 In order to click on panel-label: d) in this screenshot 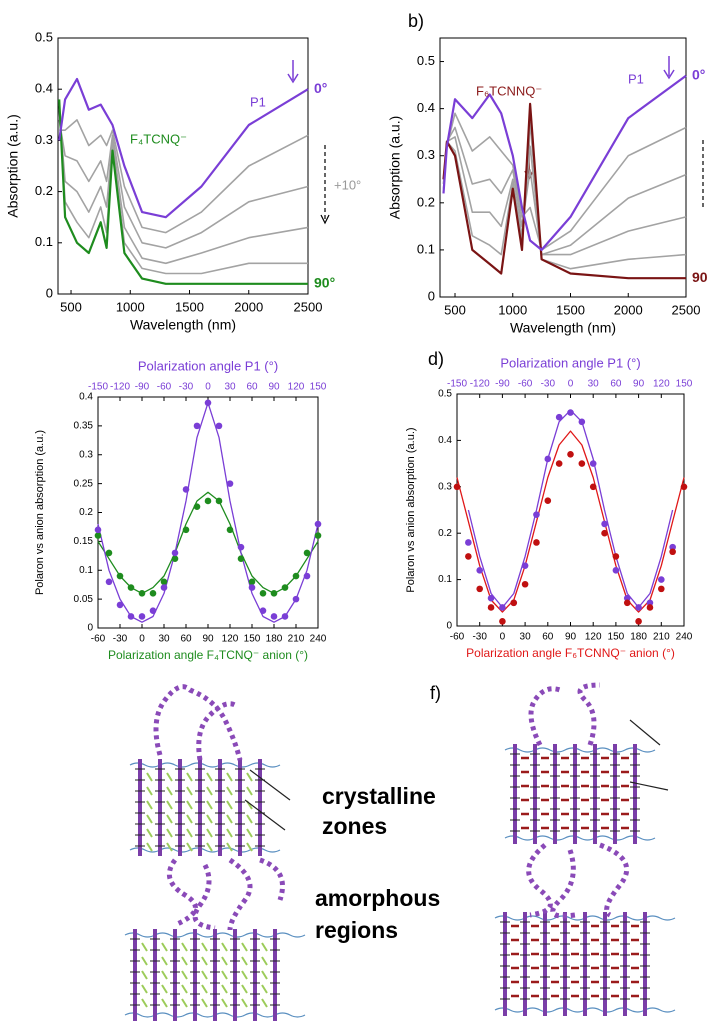, I will do `click(436, 359)`.